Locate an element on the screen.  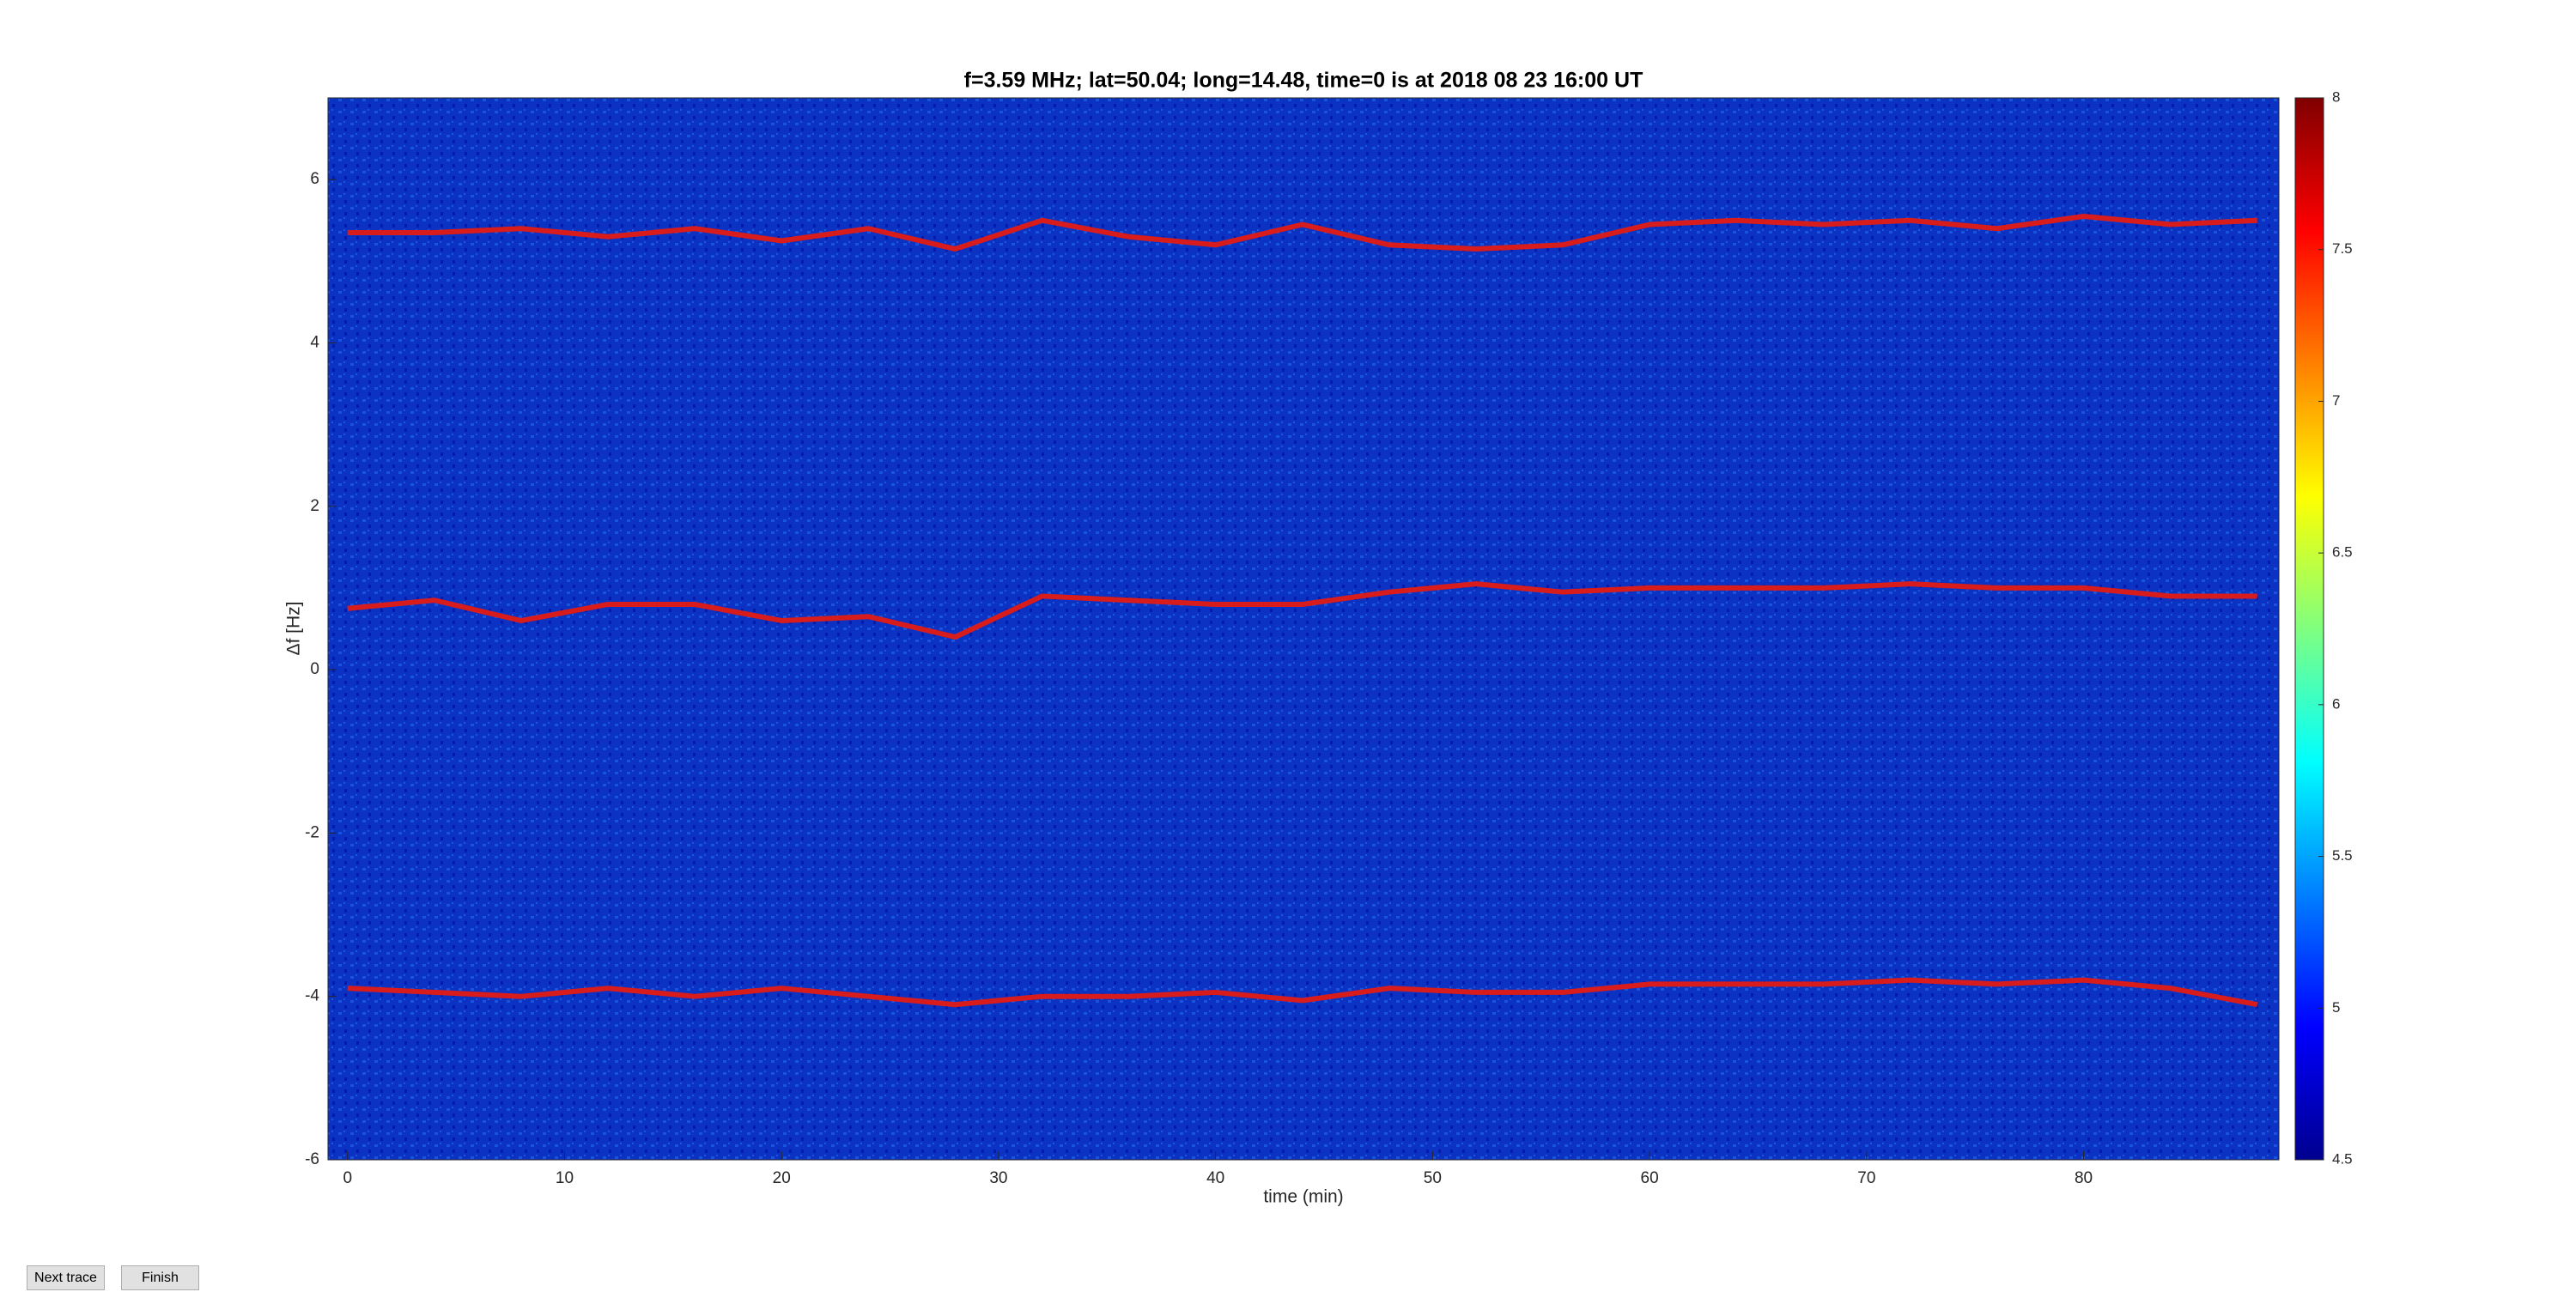
y-tick-label: 0 is located at coordinates (314, 669).